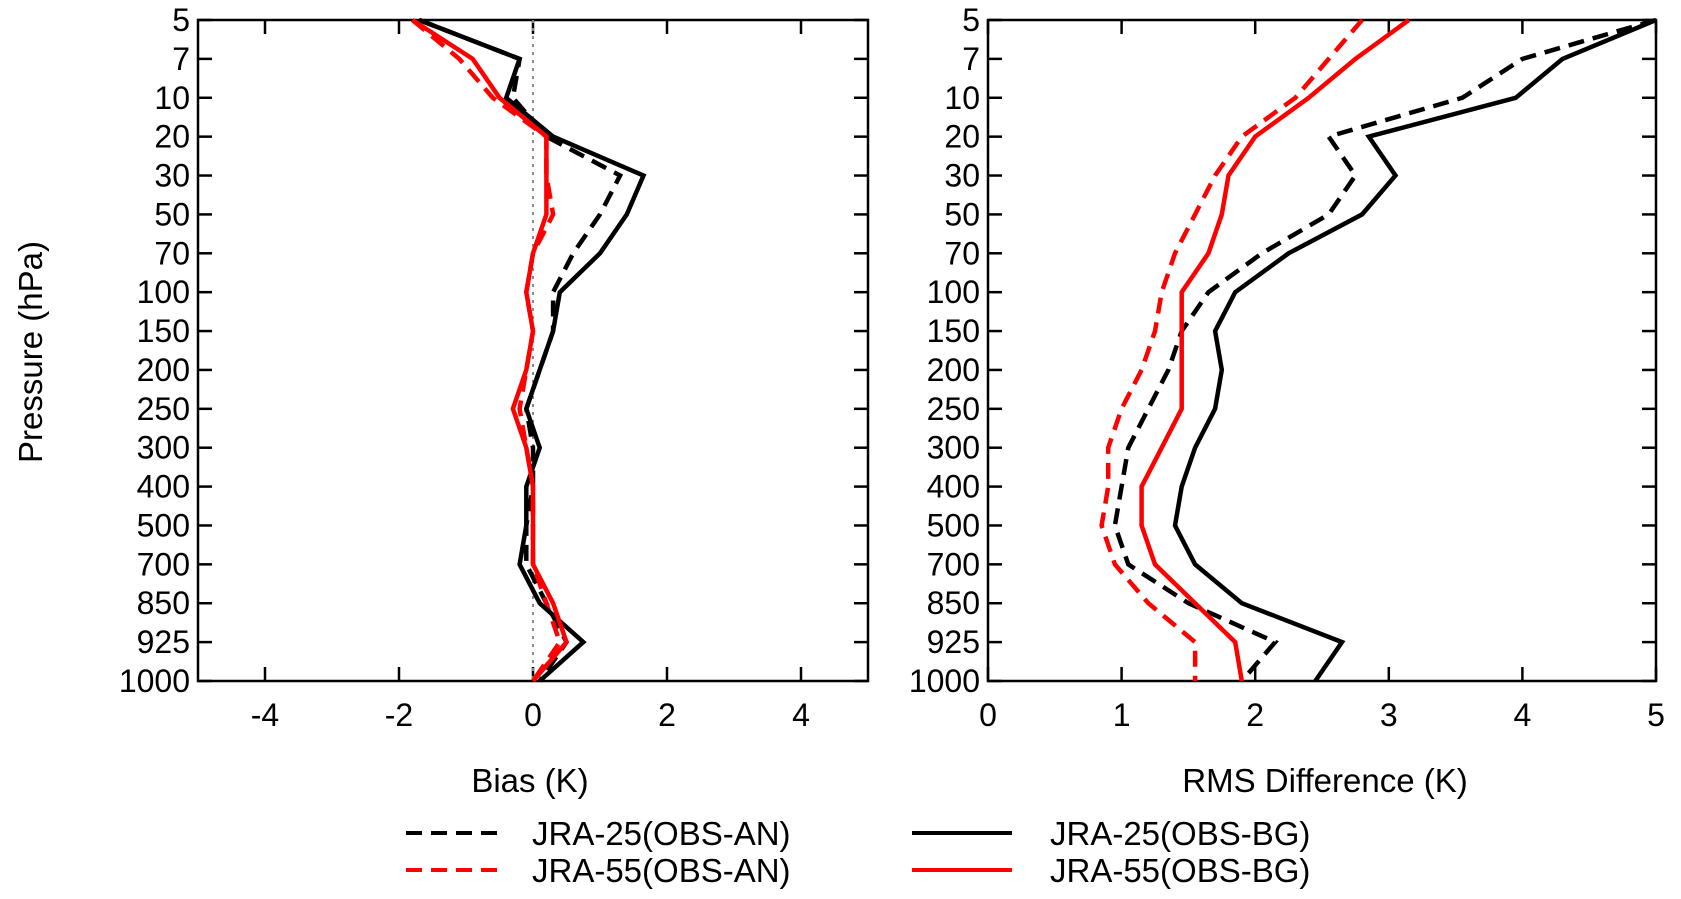 The image size is (1681, 899). I want to click on rms-y-tick-label: 700, so click(953, 564).